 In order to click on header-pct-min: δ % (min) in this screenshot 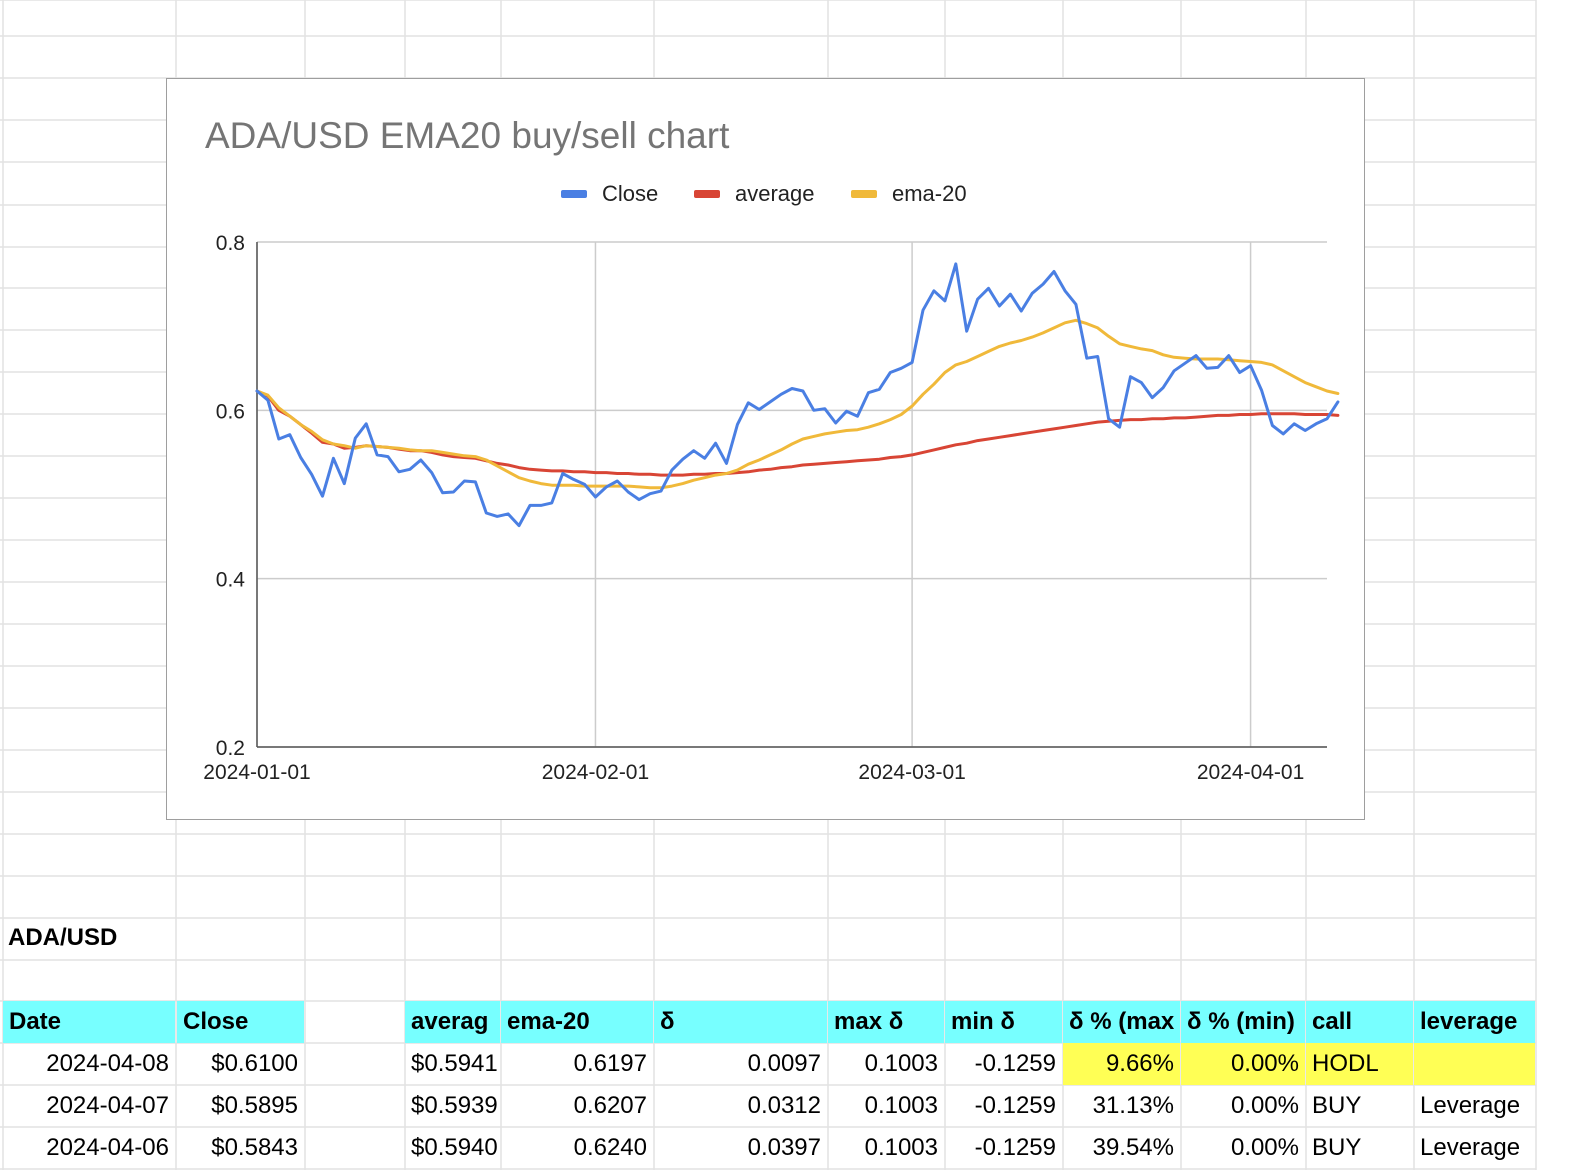, I will do `click(1243, 1022)`.